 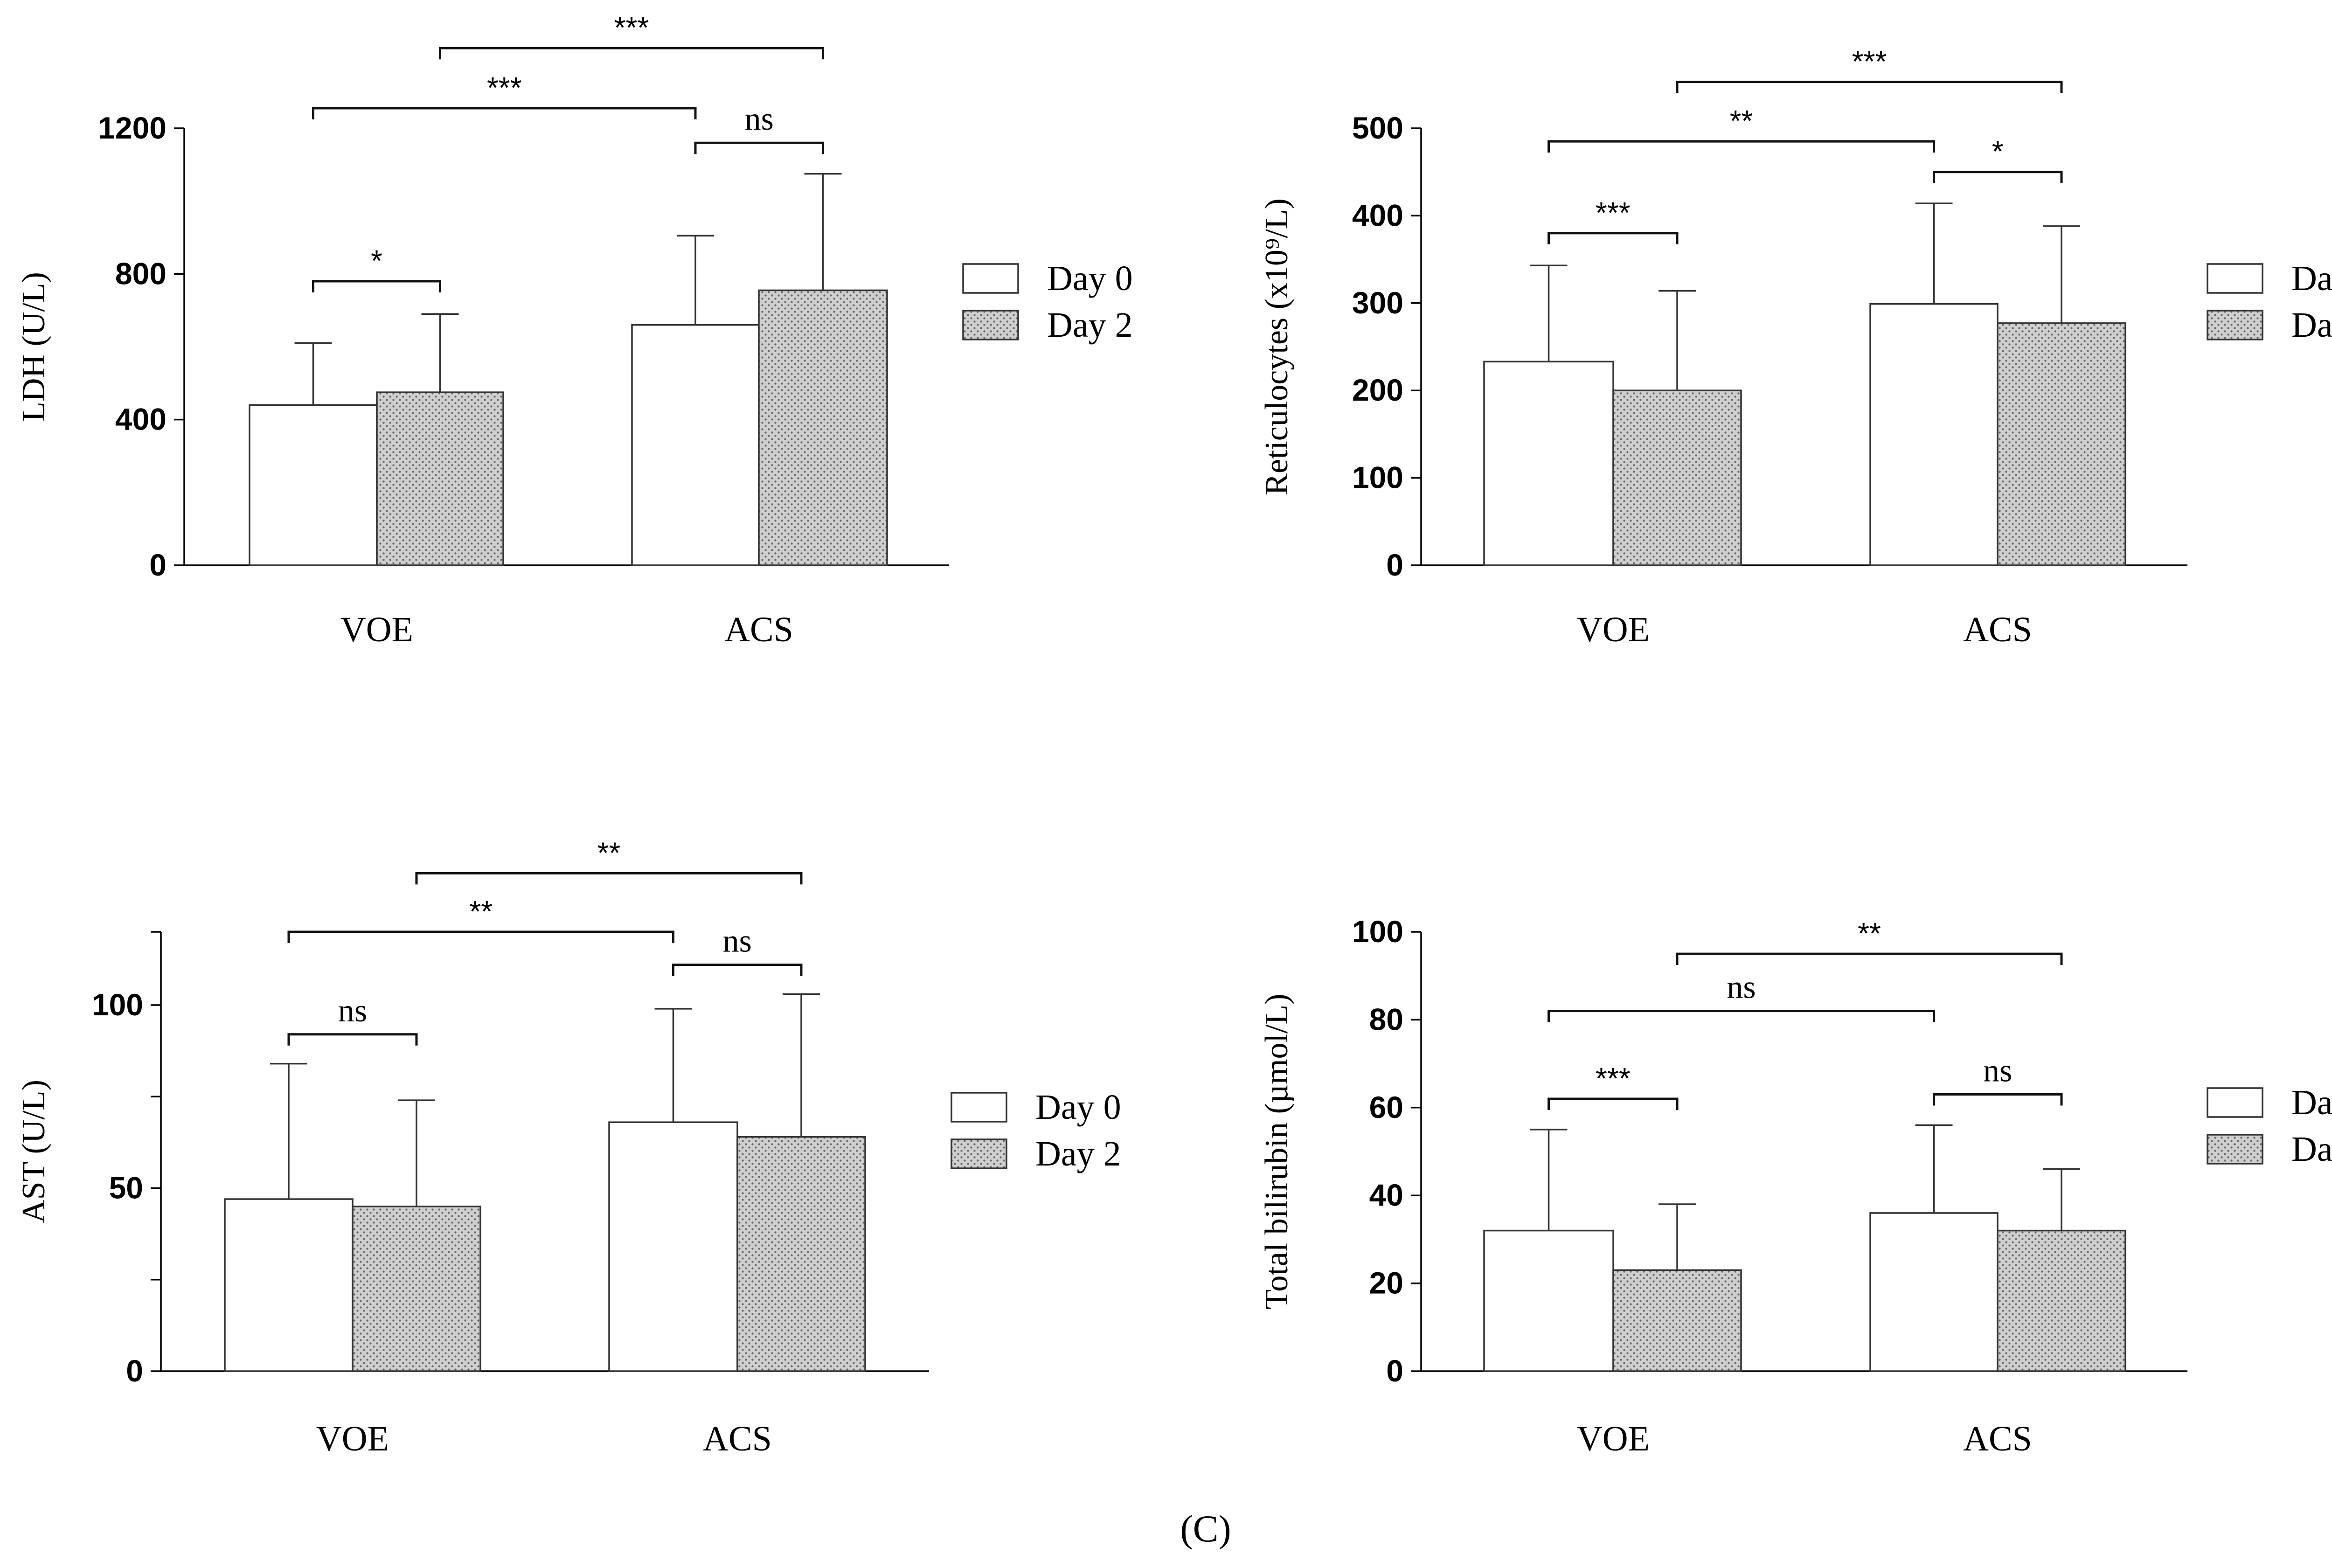 I want to click on y-tick-label: 1200, so click(x=132, y=128).